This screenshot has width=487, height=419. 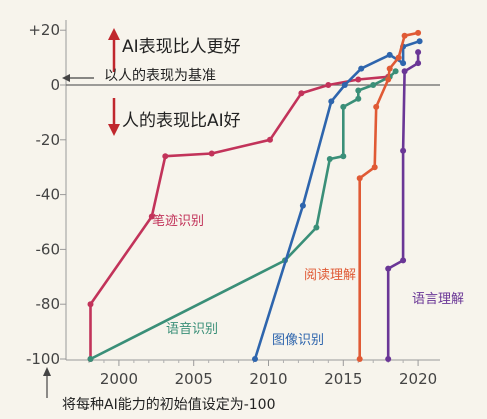 What do you see at coordinates (178, 221) in the screenshot?
I see `label-handwriting: 笔迹识别` at bounding box center [178, 221].